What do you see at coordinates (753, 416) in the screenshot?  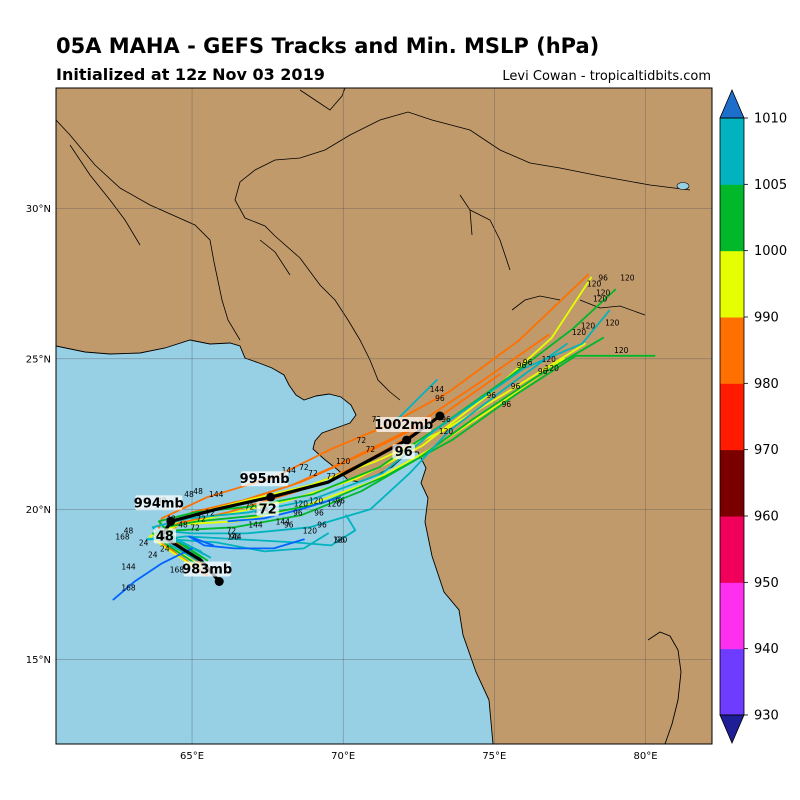 I see `colorbar: 930 940 950 960 970 980 990 1000 1005 1010` at bounding box center [753, 416].